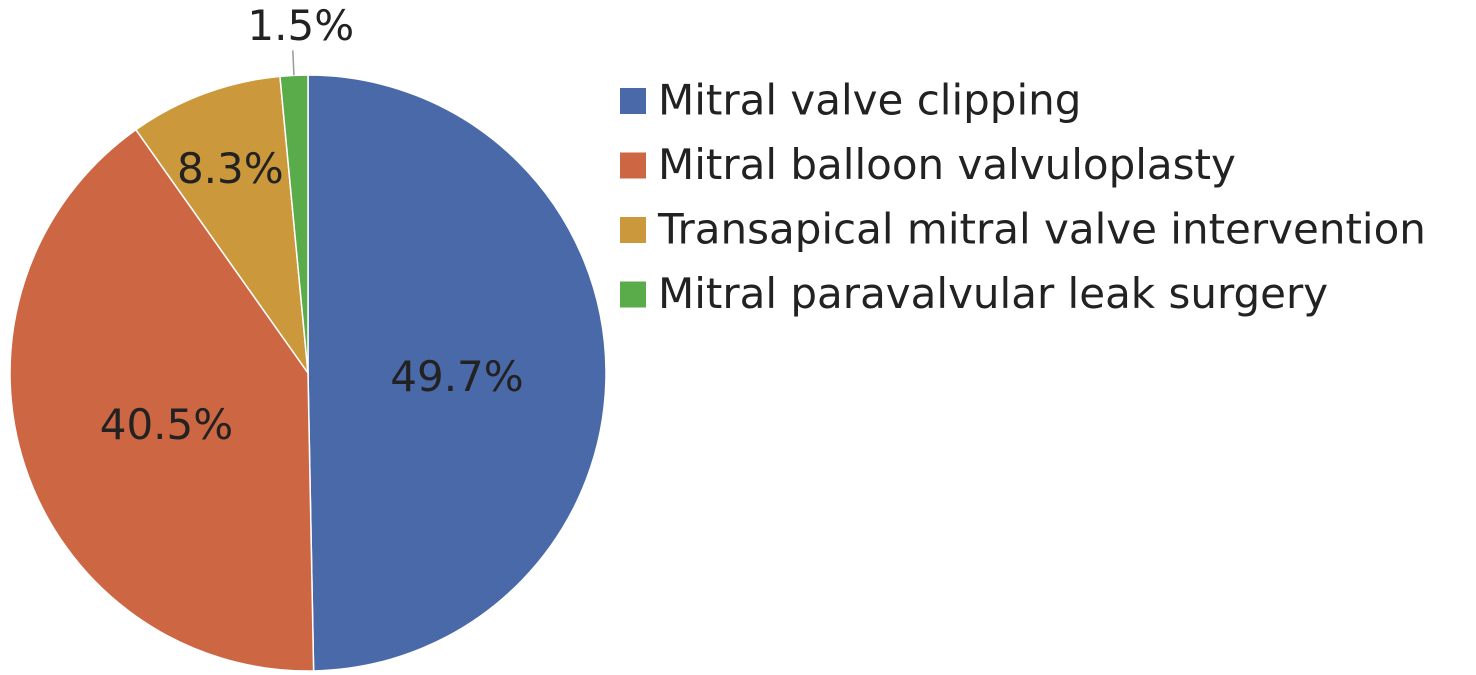 The height and width of the screenshot is (675, 1476). What do you see at coordinates (947, 164) in the screenshot?
I see `legend-label: Mitral balloon valvuloplasty` at bounding box center [947, 164].